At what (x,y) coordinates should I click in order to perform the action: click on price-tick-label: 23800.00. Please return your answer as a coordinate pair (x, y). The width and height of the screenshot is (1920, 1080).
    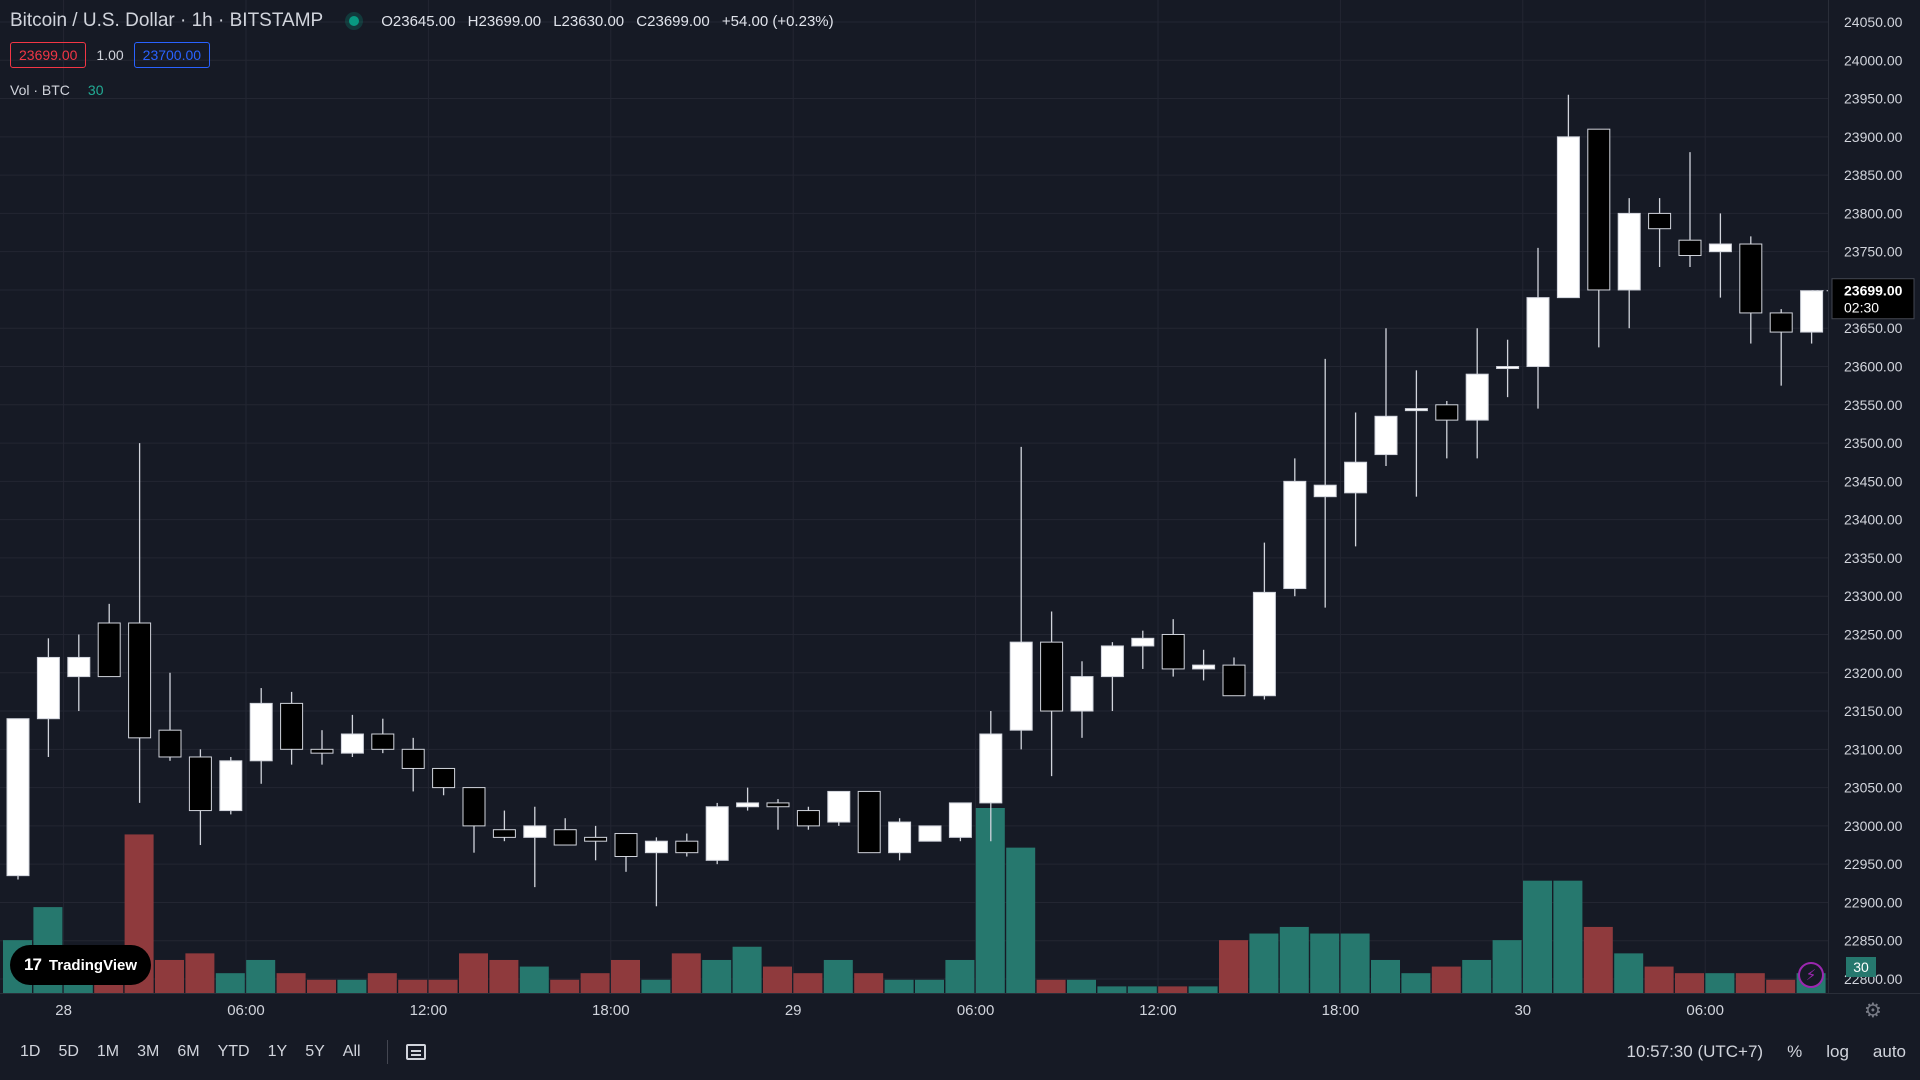
    Looking at the image, I should click on (1873, 213).